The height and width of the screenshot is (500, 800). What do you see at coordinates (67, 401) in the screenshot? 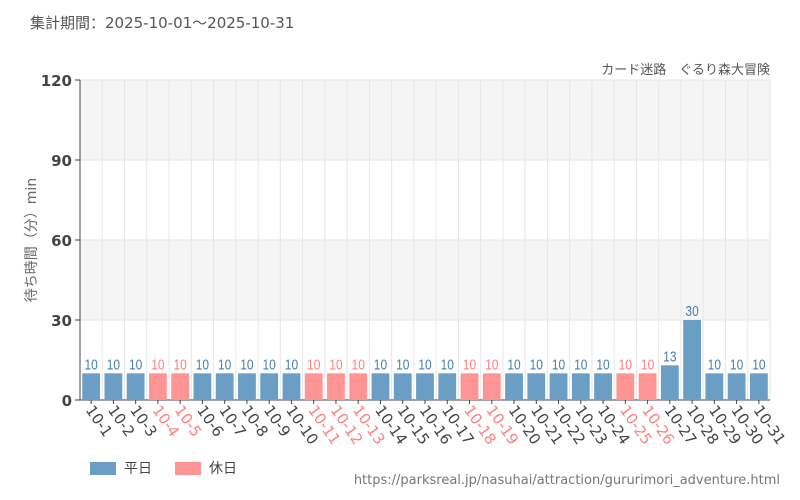
I see `y-tick-label: 0` at bounding box center [67, 401].